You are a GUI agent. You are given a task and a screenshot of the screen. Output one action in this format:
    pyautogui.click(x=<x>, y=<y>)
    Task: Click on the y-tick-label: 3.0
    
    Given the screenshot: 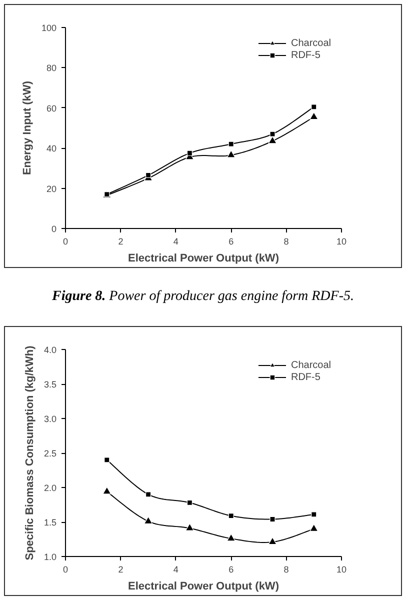 What is the action you would take?
    pyautogui.click(x=50, y=419)
    